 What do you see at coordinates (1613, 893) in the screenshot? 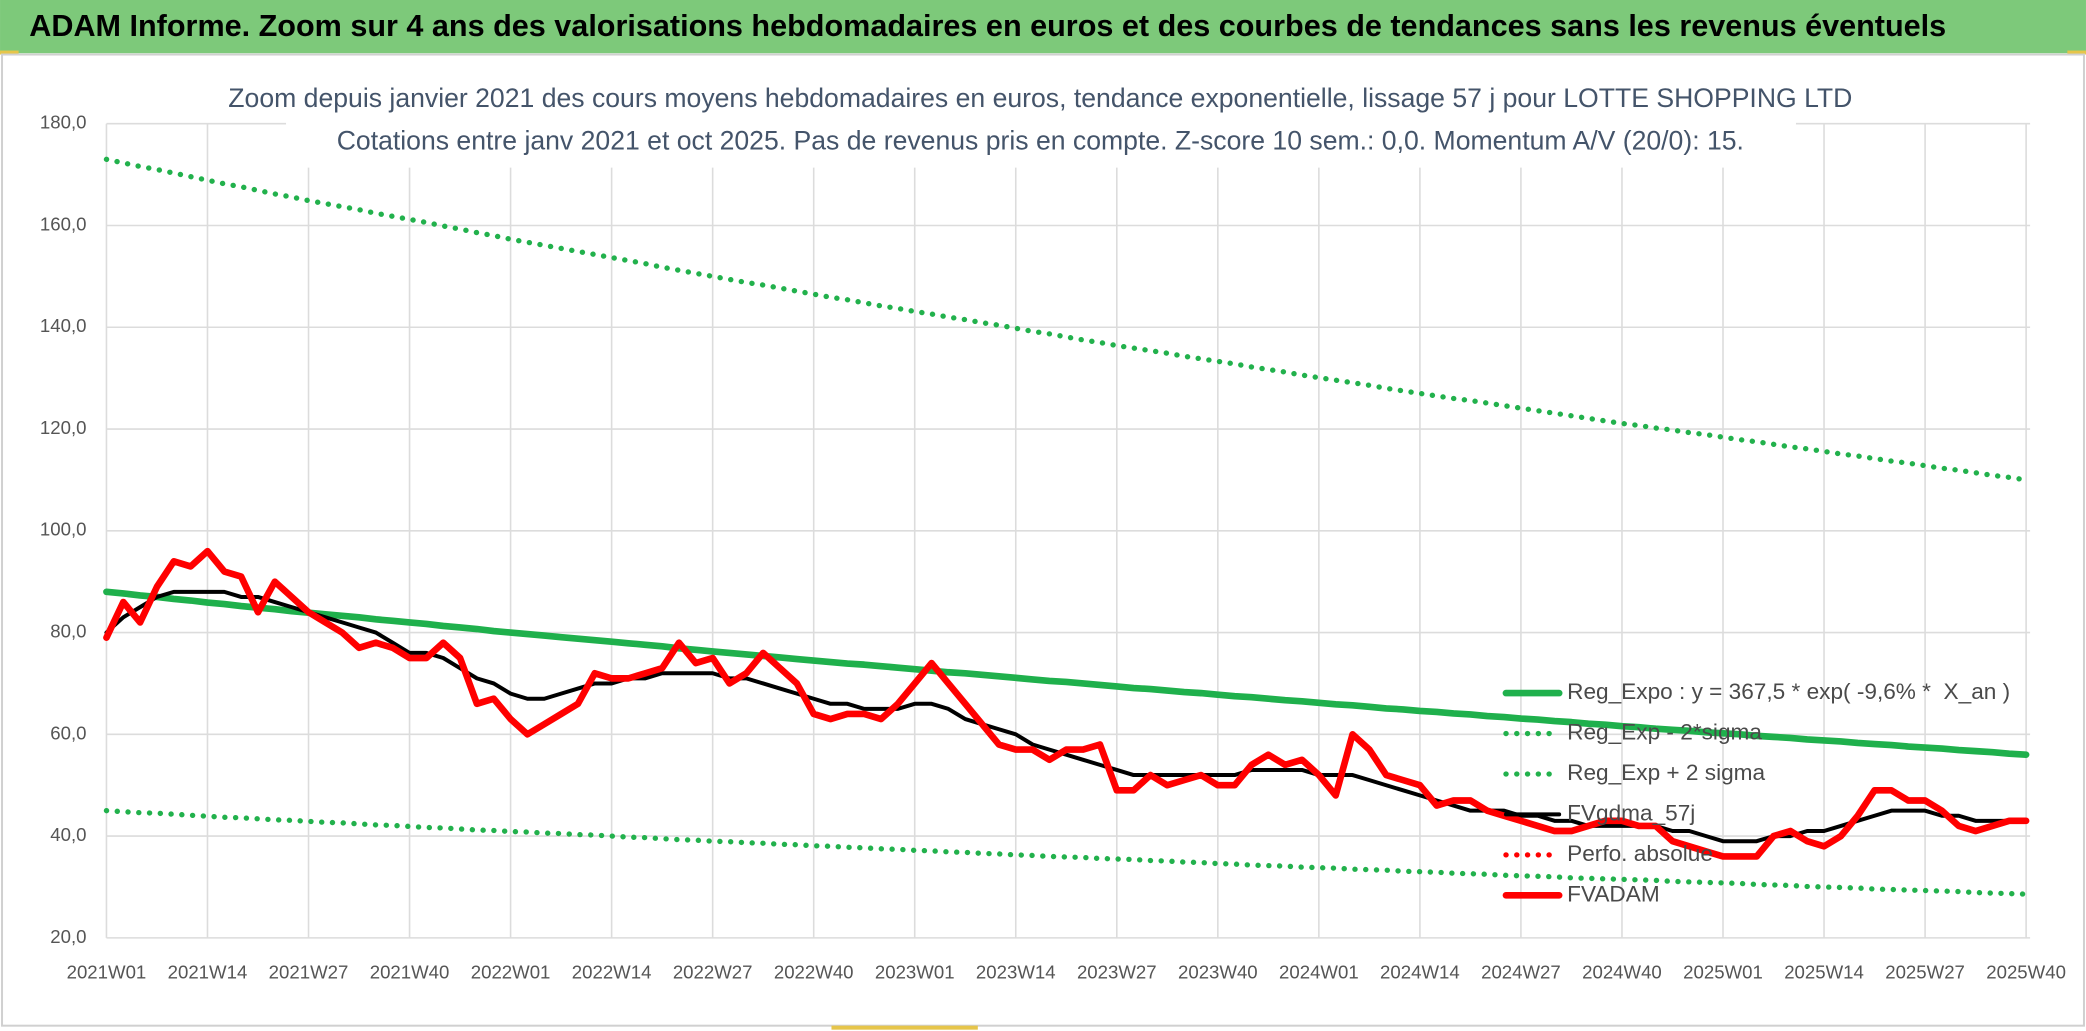
I see `legend-label: FVADAM` at bounding box center [1613, 893].